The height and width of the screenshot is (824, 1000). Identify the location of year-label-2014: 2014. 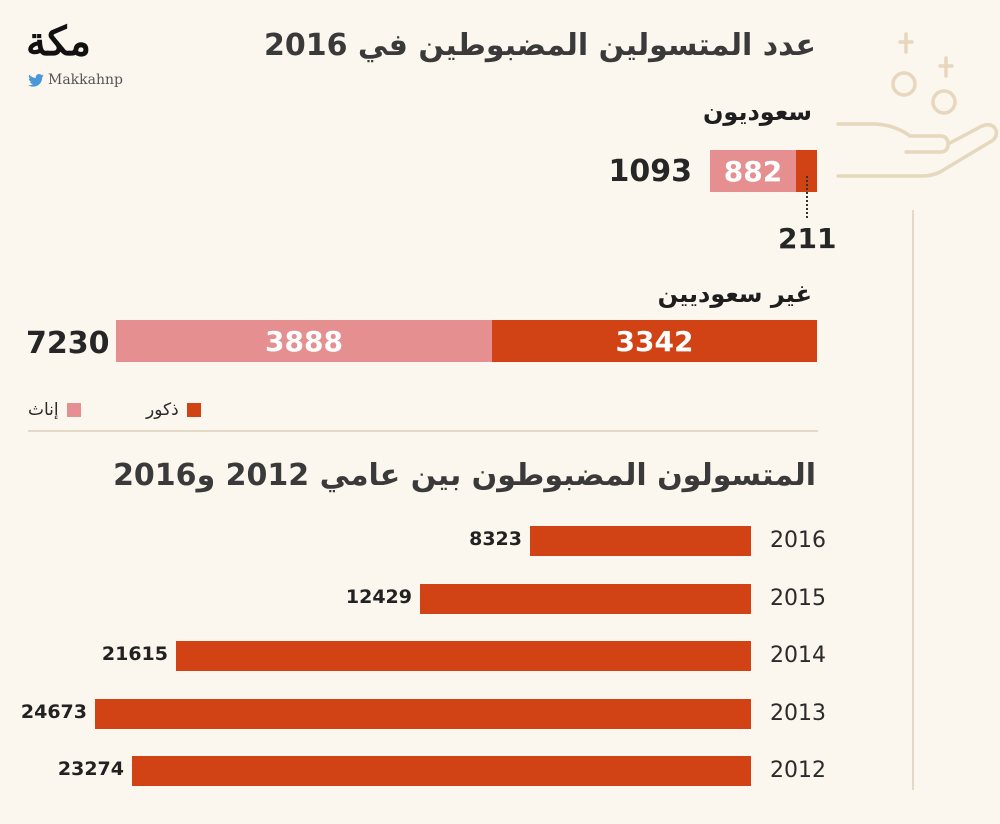
(798, 655).